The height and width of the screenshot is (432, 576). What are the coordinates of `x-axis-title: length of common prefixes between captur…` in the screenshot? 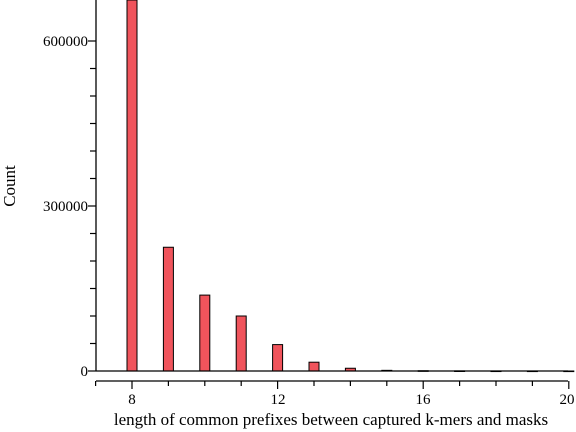 It's located at (331, 419).